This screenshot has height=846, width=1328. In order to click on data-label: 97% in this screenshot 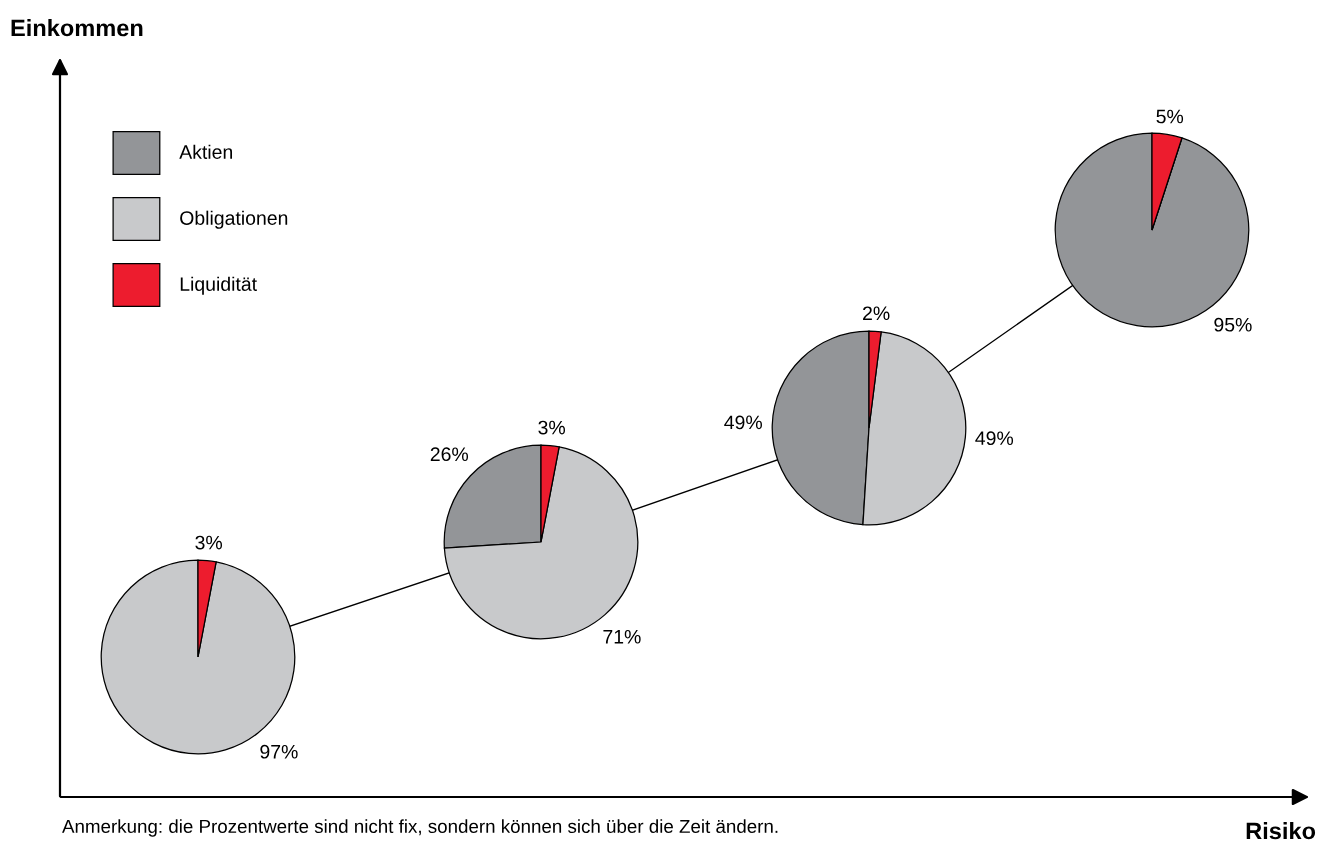, I will do `click(279, 751)`.